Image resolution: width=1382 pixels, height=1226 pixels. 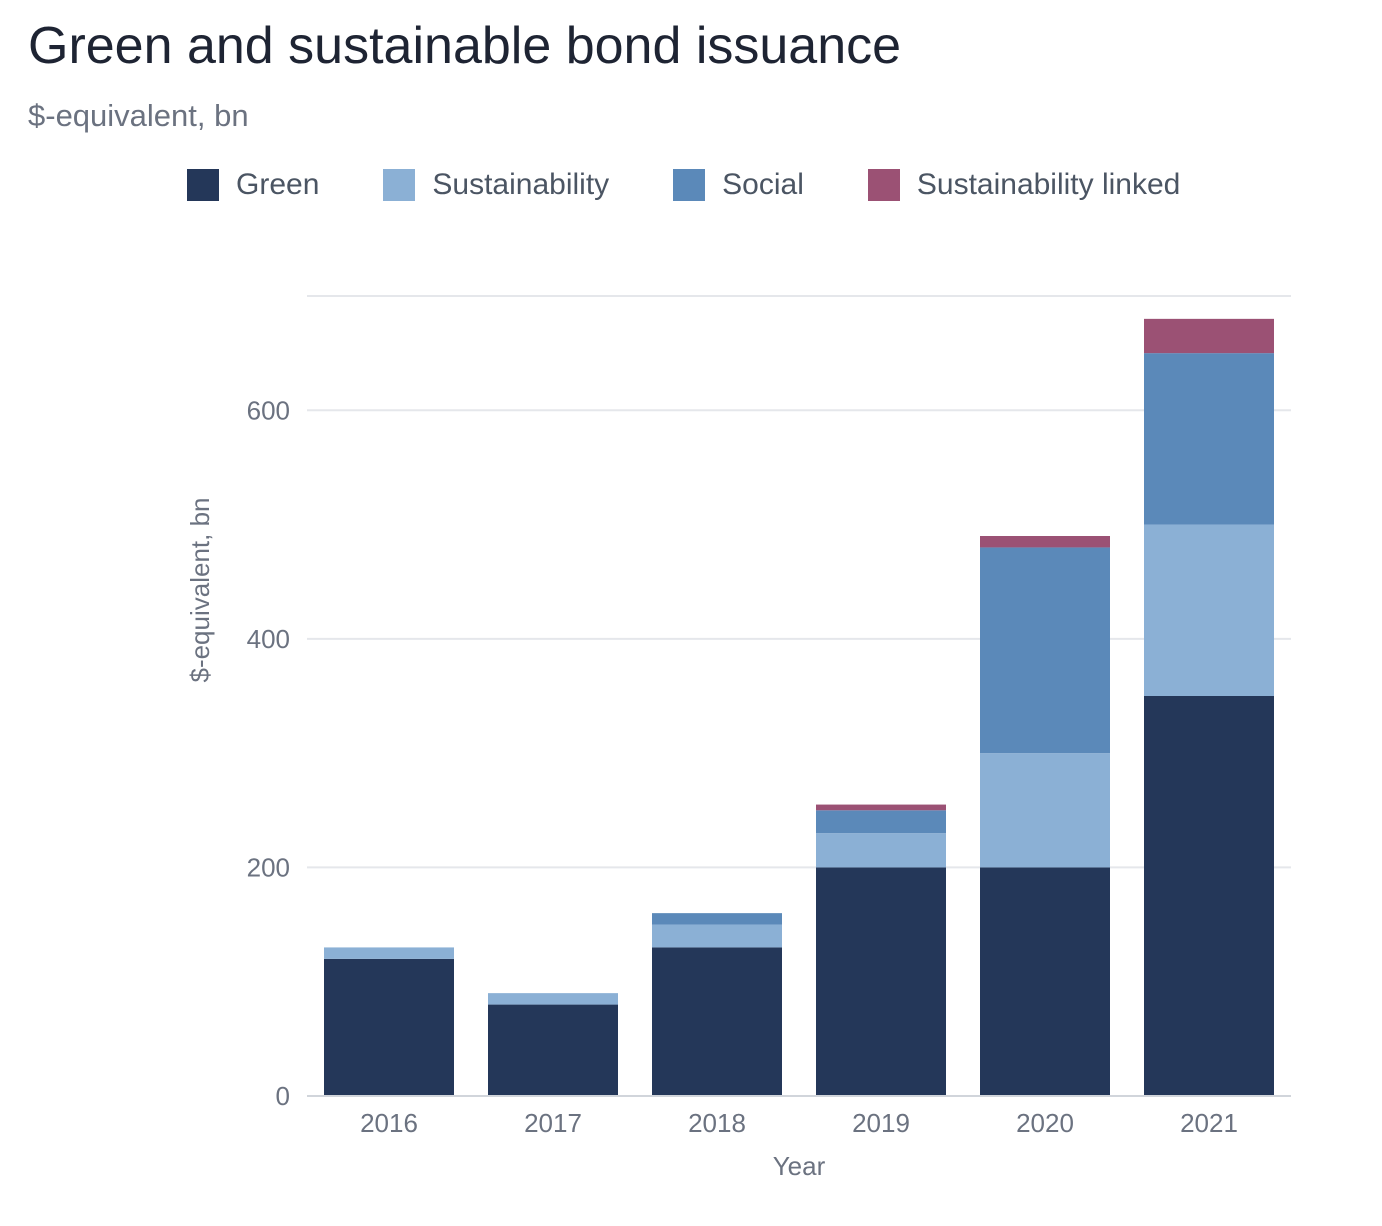 I want to click on bar-2019-green, so click(x=881, y=981).